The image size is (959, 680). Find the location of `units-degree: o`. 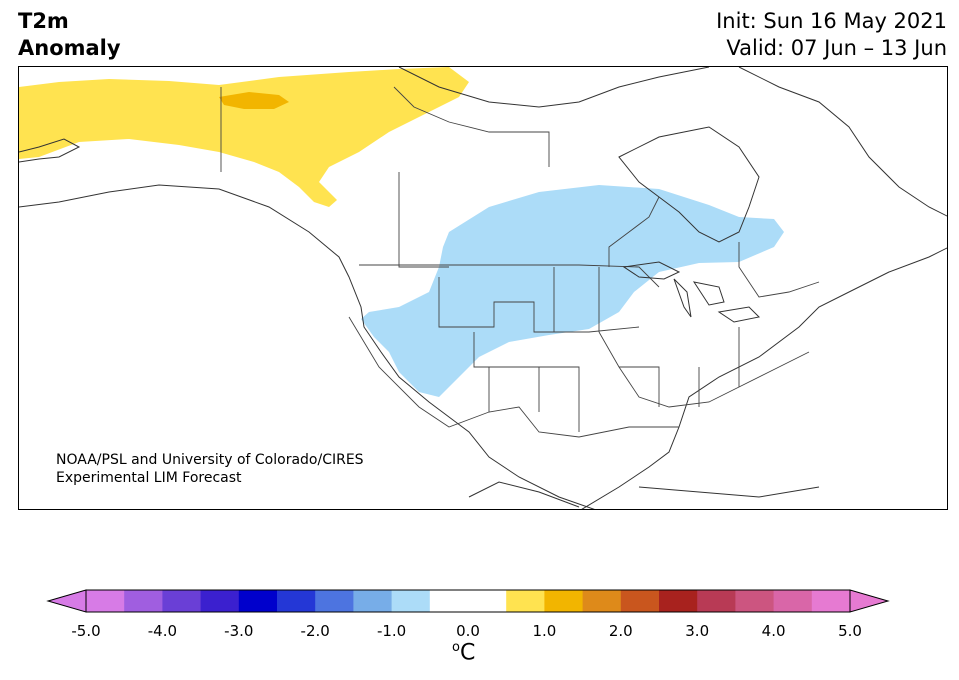

units-degree: o is located at coordinates (456, 647).